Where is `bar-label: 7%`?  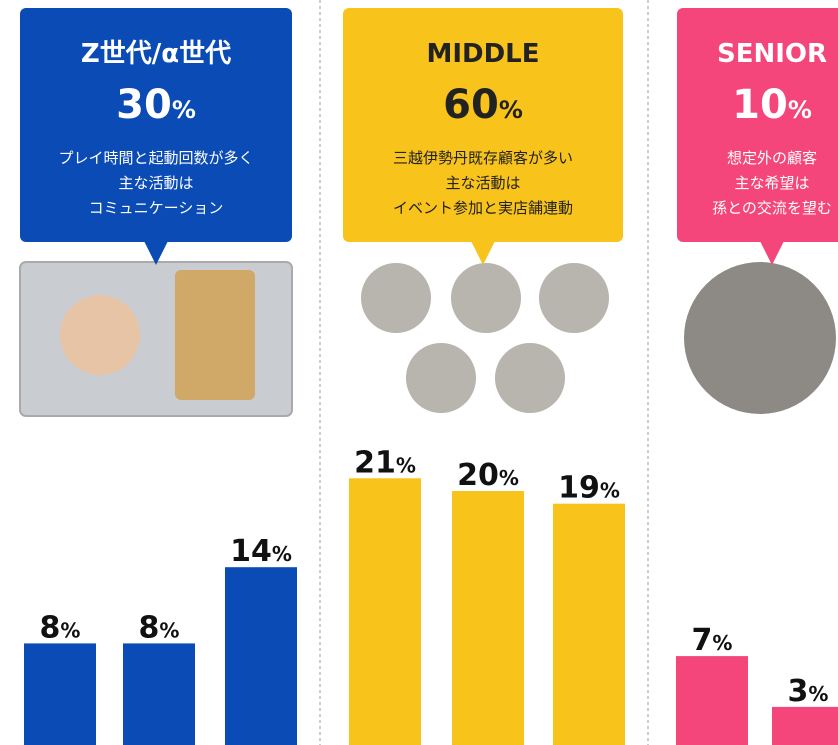 bar-label: 7% is located at coordinates (712, 640).